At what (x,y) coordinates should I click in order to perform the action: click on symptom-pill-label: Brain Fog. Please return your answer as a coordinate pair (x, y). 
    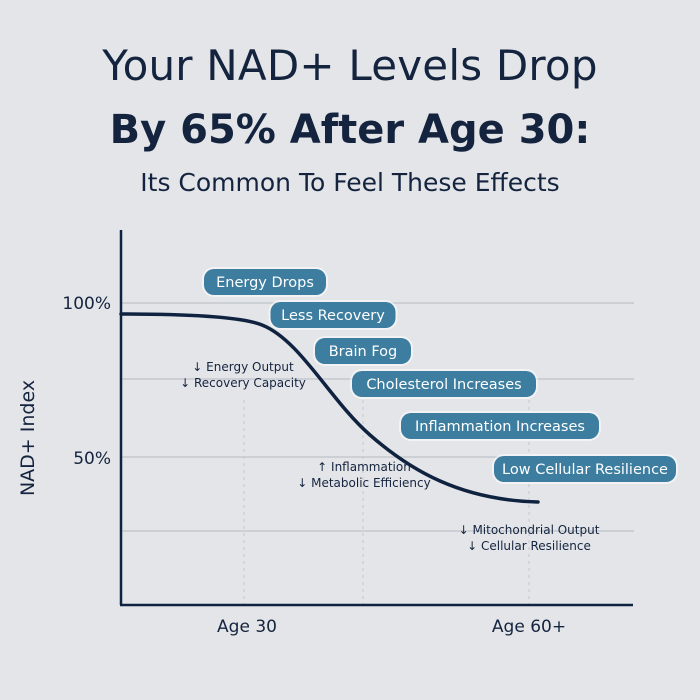
    Looking at the image, I should click on (363, 352).